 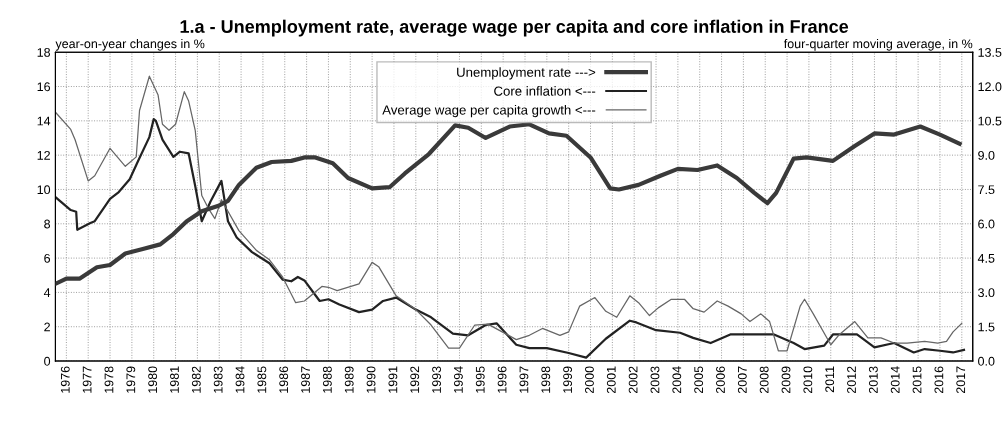 What do you see at coordinates (990, 52) in the screenshot?
I see `y2-tick-label: 13.5` at bounding box center [990, 52].